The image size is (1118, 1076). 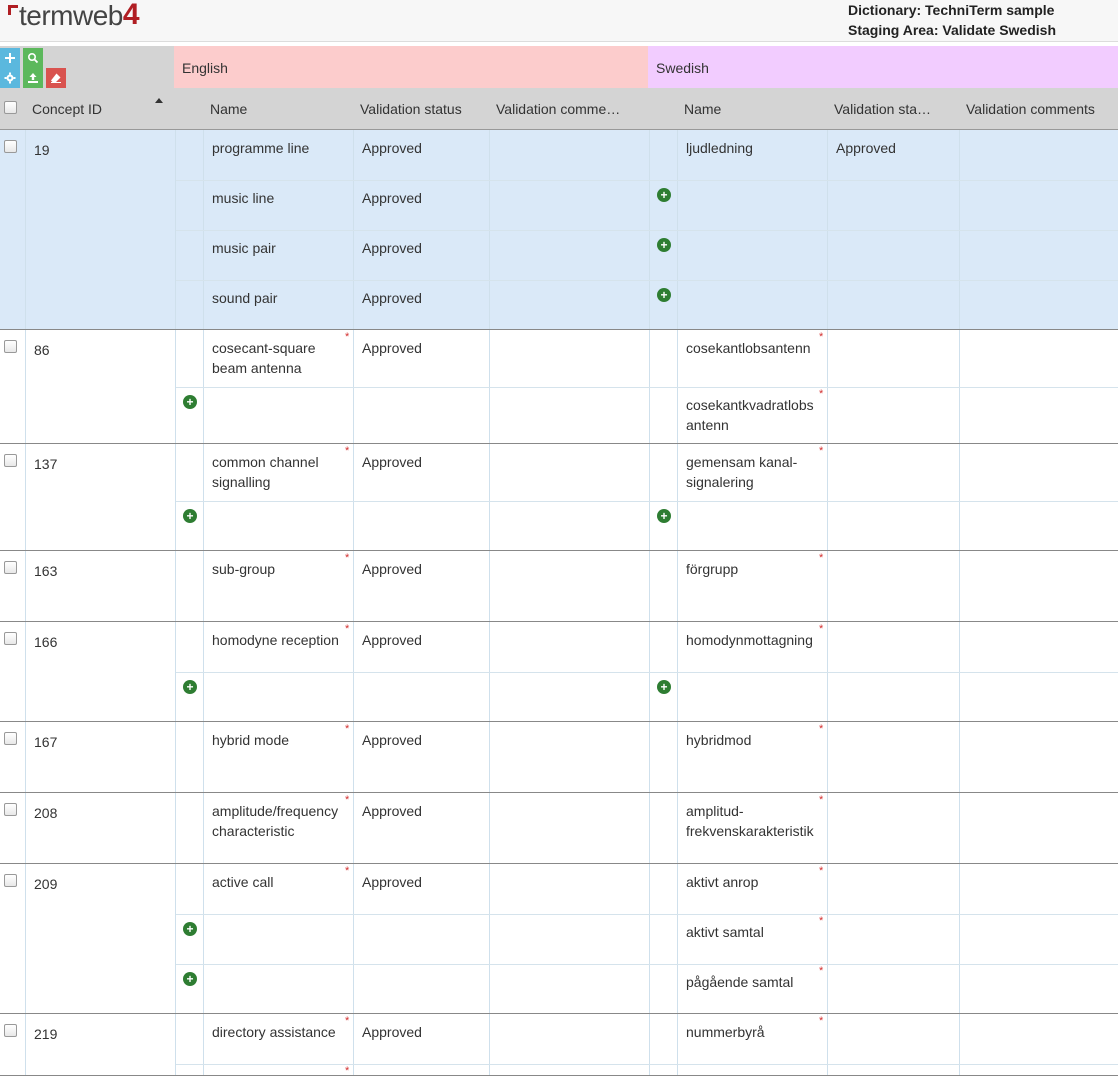 I want to click on english-term-name: common channel signalling, so click(x=265, y=472).